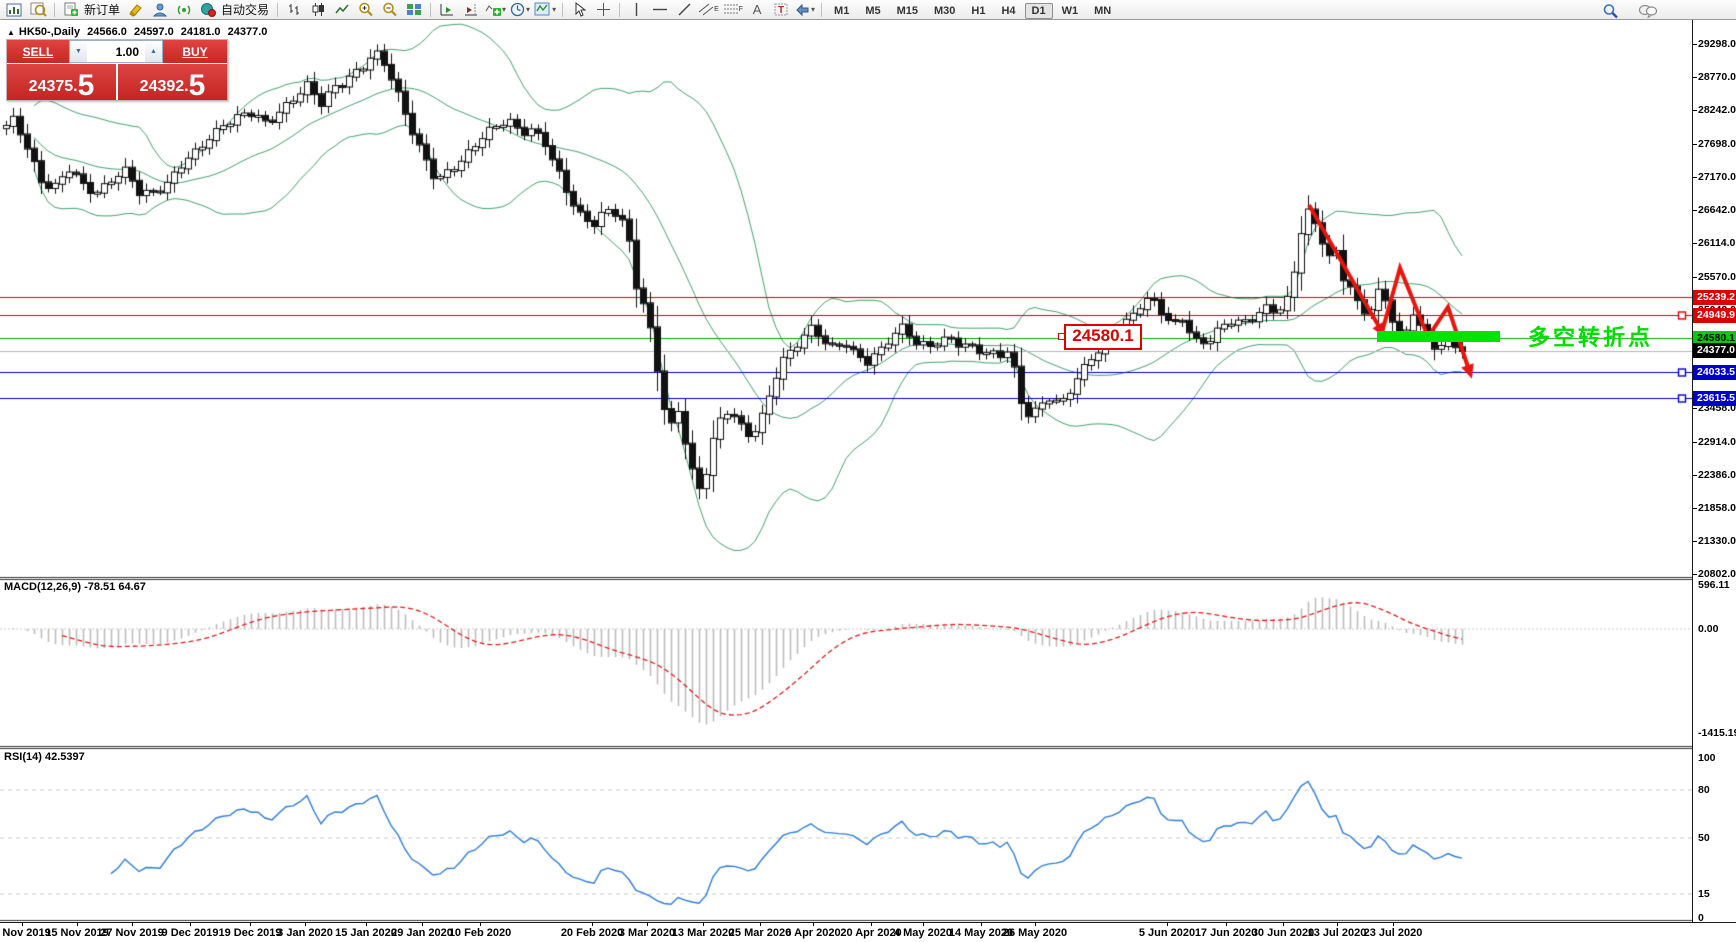 The width and height of the screenshot is (1736, 942). Describe the element at coordinates (195, 51) in the screenshot. I see `buy-button: BUY` at that location.